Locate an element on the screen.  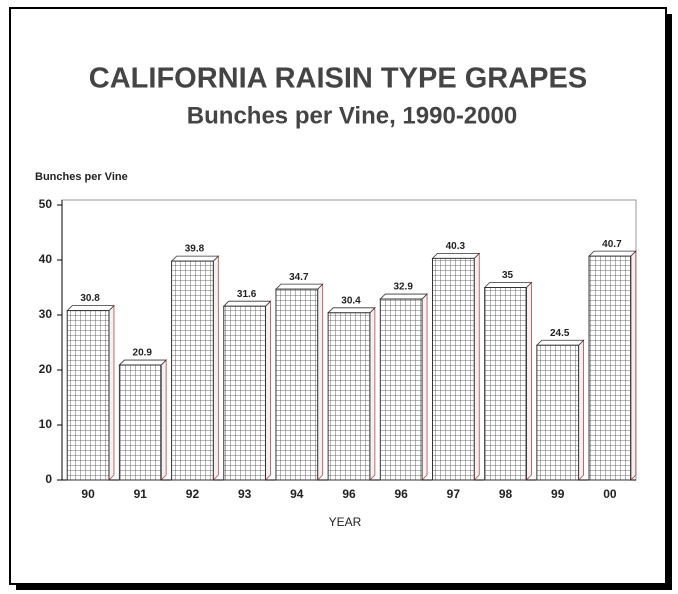
x-tick-label: 93 is located at coordinates (245, 494).